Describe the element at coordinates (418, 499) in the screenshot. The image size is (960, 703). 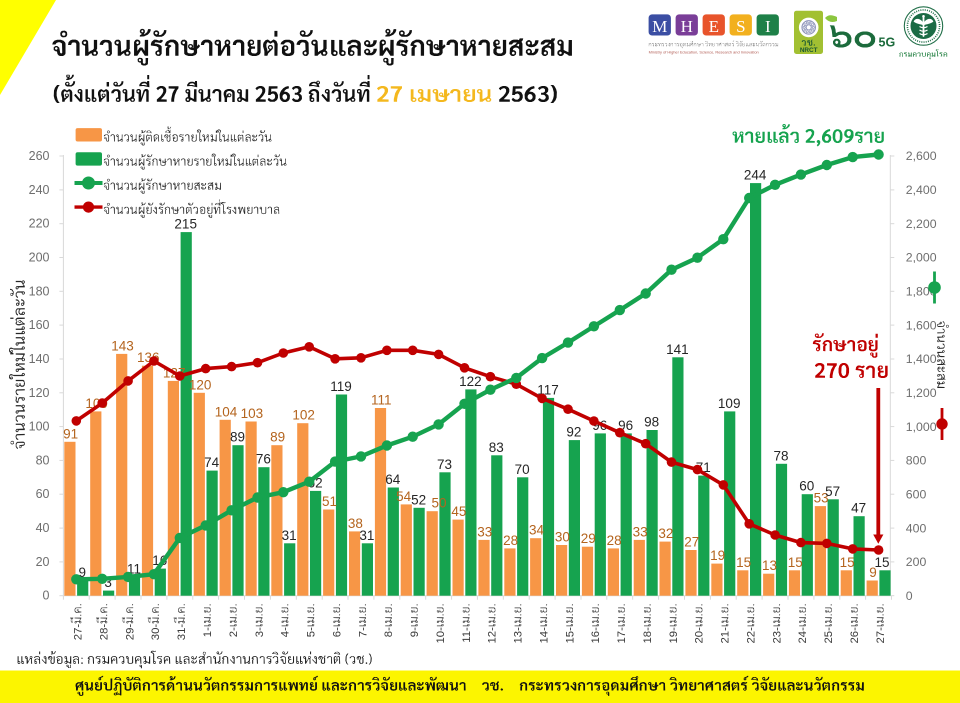
I see `svg-text: 52` at that location.